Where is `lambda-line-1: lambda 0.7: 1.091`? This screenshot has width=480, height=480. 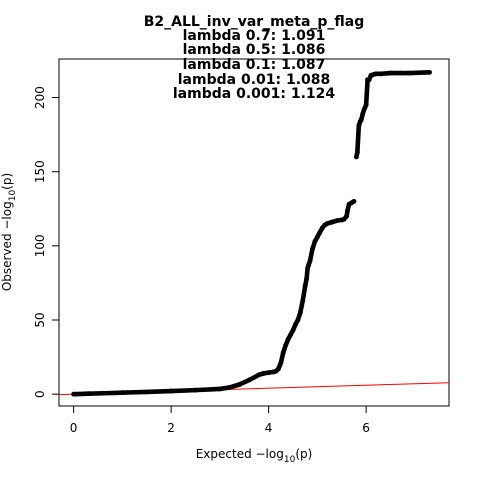
lambda-line-1: lambda 0.7: 1.091 is located at coordinates (254, 36).